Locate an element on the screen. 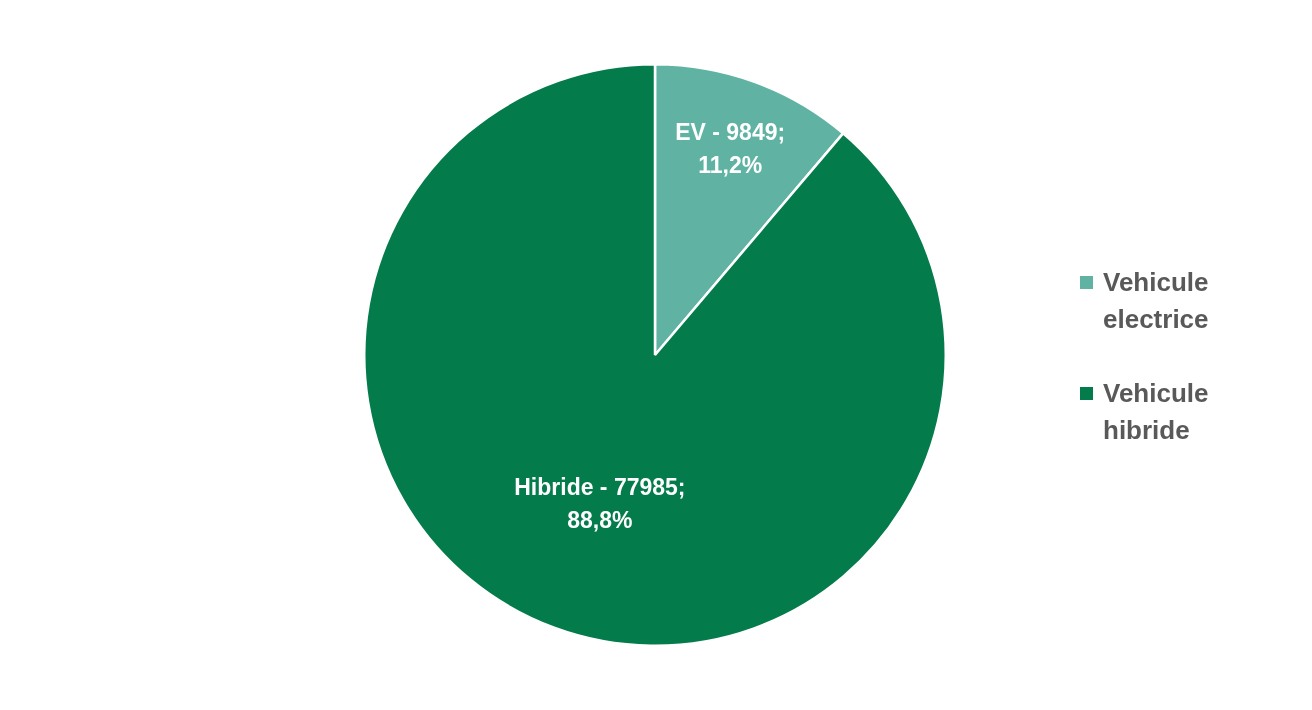 The image size is (1312, 710). data-label: EV - 9849; 11,2% is located at coordinates (730, 149).